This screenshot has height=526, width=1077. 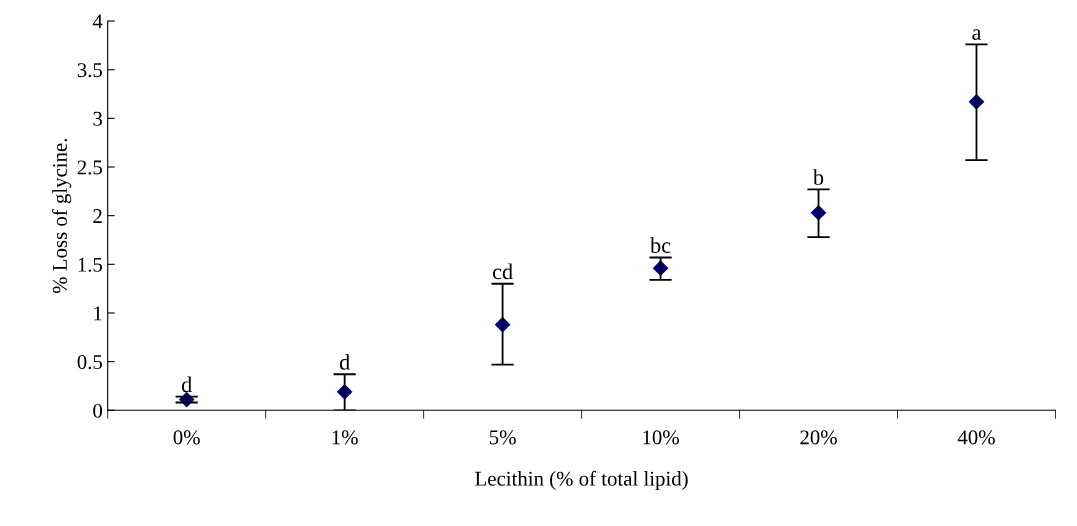 I want to click on y-tick-label: 3.5, so click(x=90, y=70).